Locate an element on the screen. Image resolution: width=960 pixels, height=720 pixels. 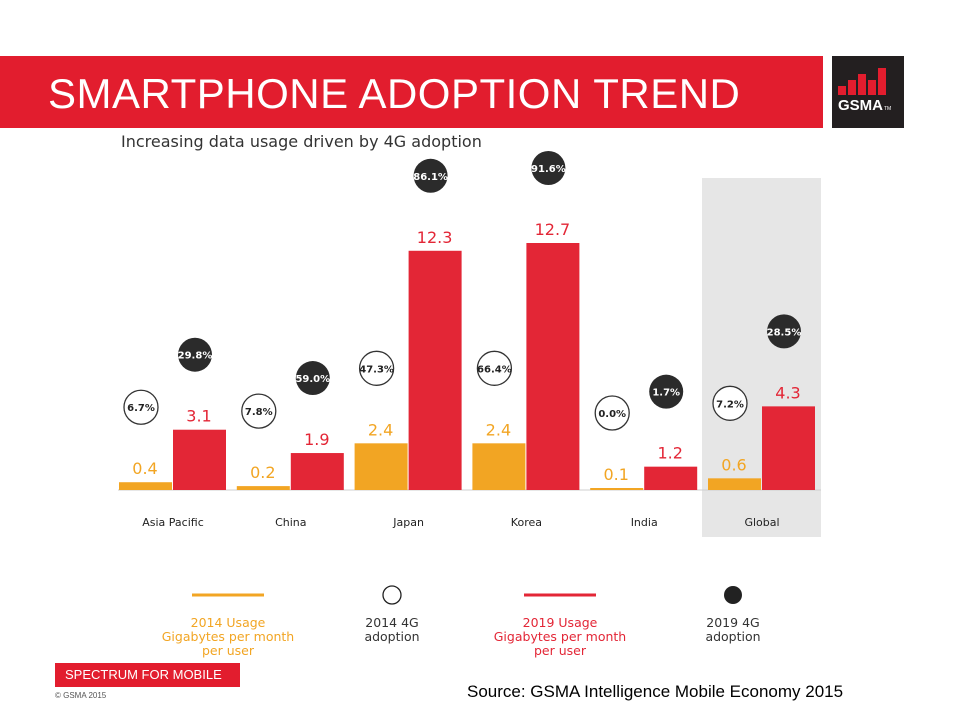
data-label-2019: 4.3 is located at coordinates (787, 392).